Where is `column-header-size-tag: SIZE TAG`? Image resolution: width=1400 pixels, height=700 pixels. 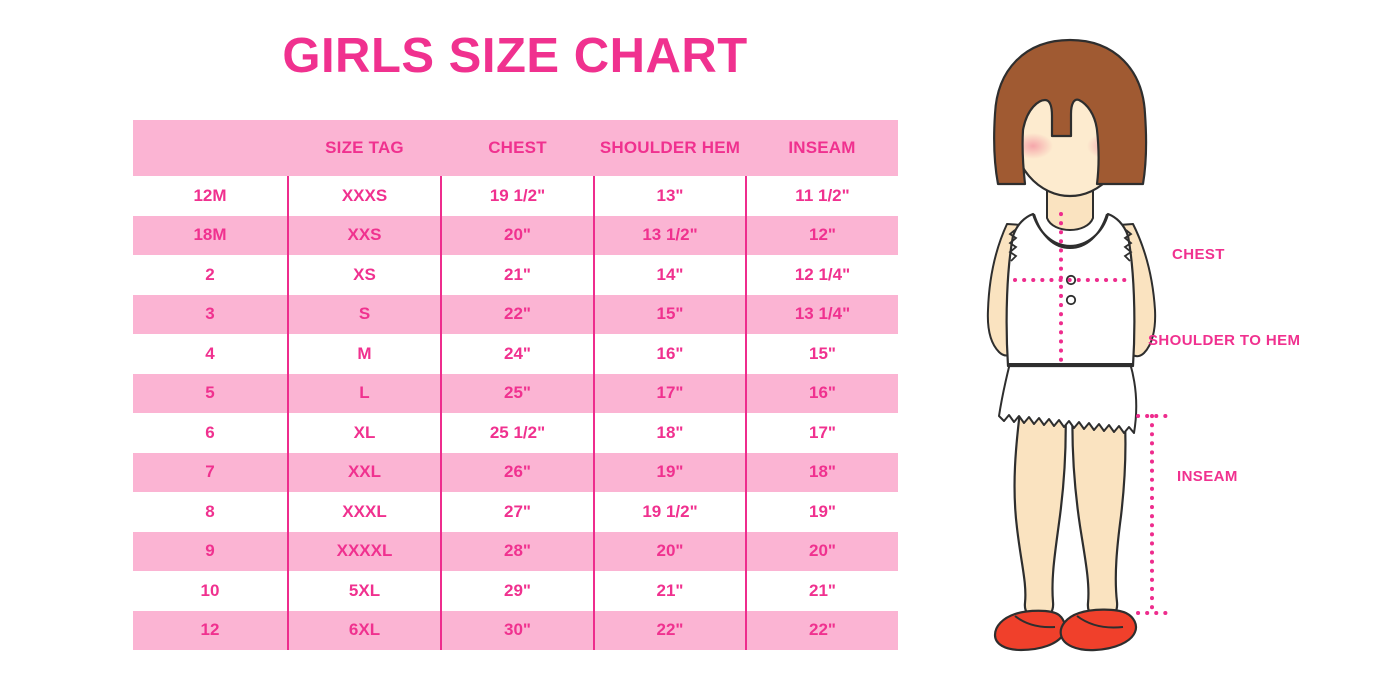 column-header-size-tag: SIZE TAG is located at coordinates (364, 148).